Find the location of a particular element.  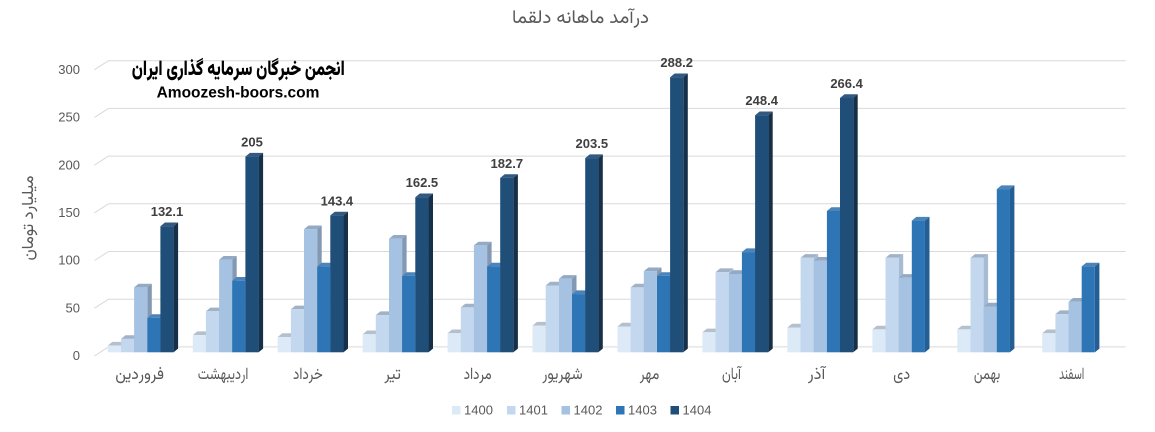

svg-text: 1404 is located at coordinates (697, 410).